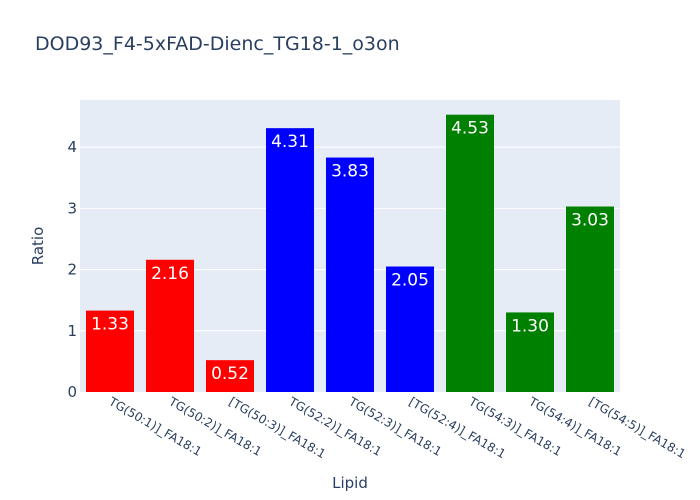  I want to click on data-label: 2.05, so click(410, 281).